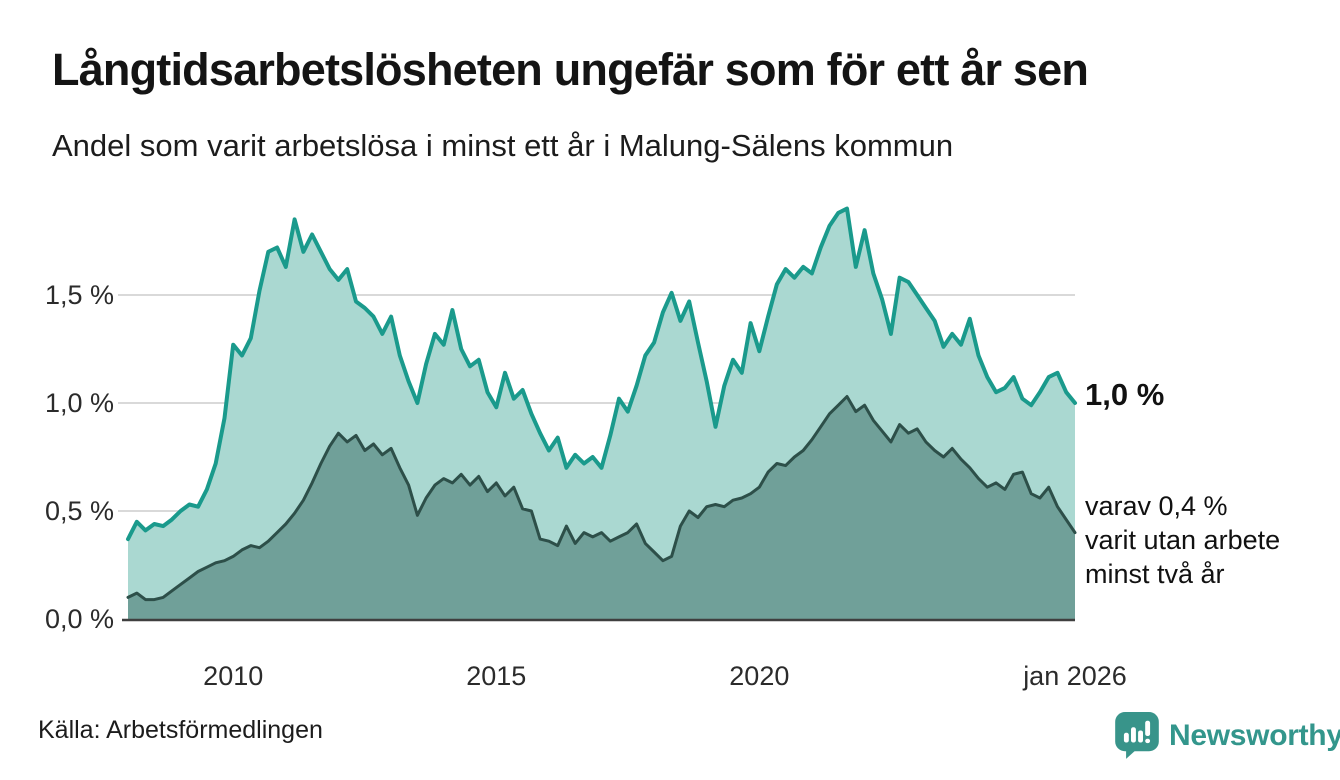  What do you see at coordinates (180, 730) in the screenshot?
I see `source-note: Källa: Arbetsförmedlingen` at bounding box center [180, 730].